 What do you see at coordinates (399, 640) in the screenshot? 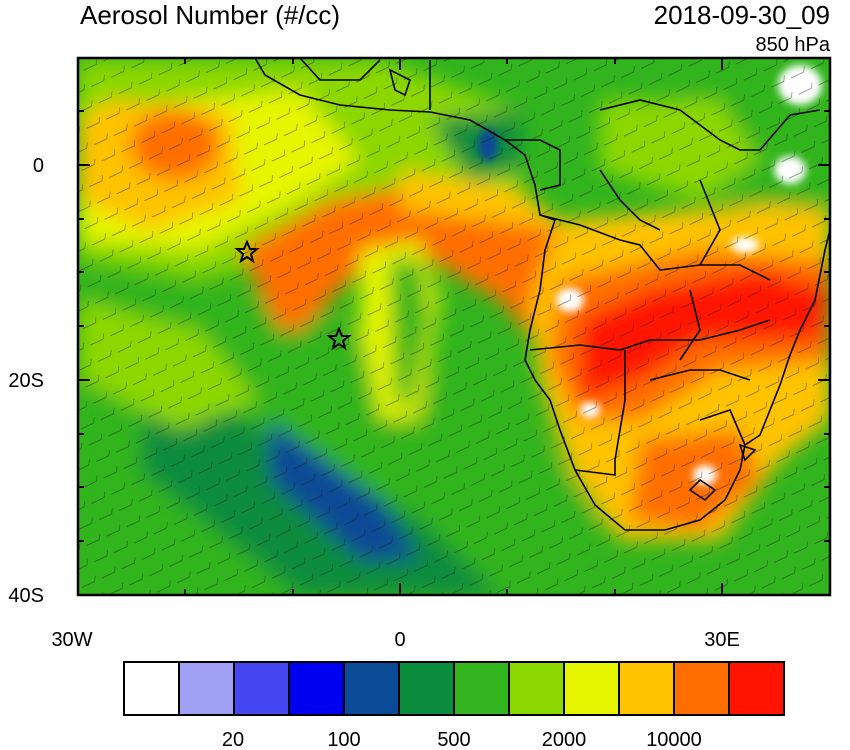
I see `lon-label-0: 0` at bounding box center [399, 640].